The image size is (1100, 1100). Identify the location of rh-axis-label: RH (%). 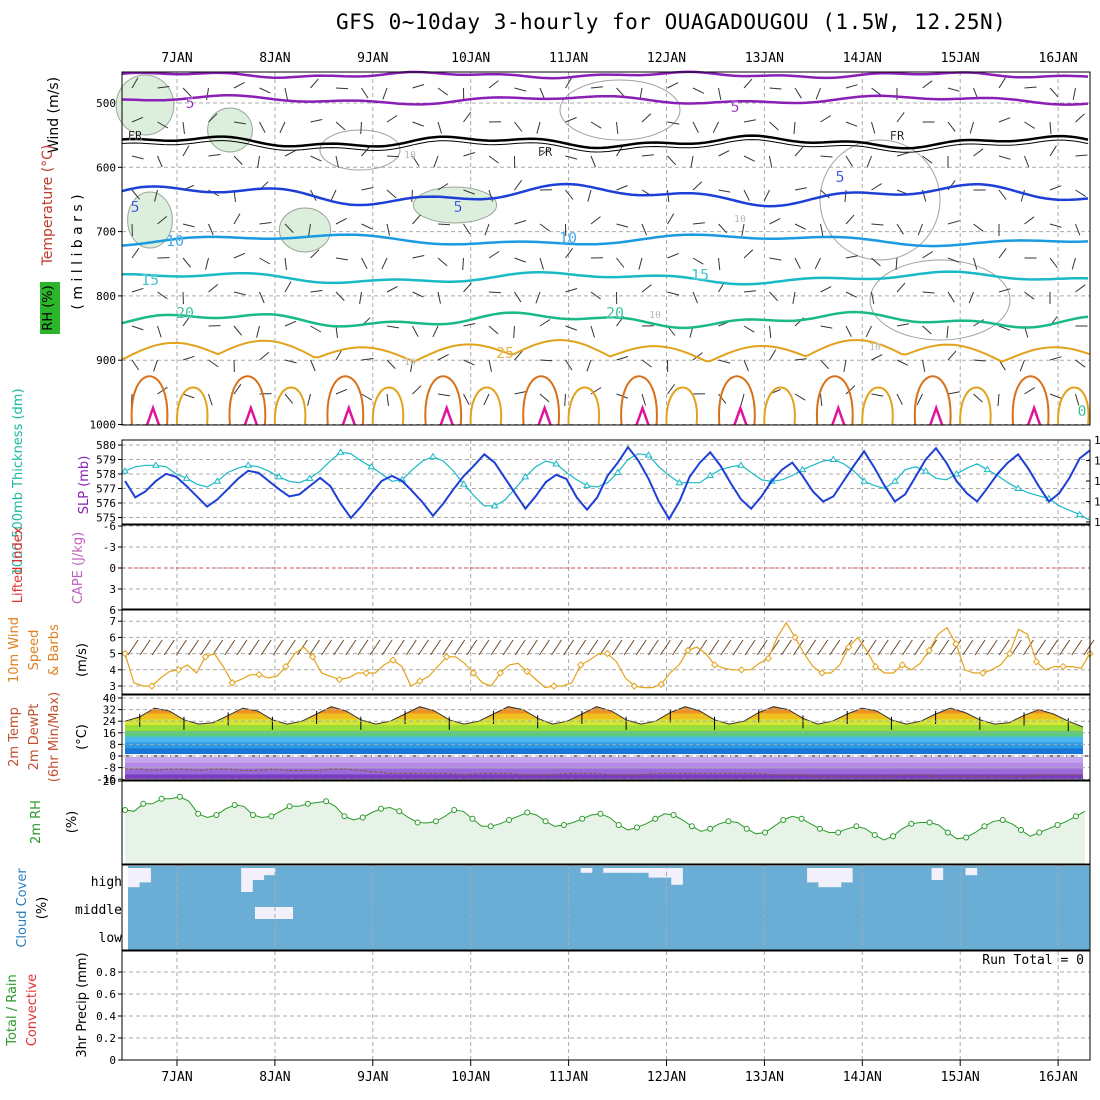
(48, 307).